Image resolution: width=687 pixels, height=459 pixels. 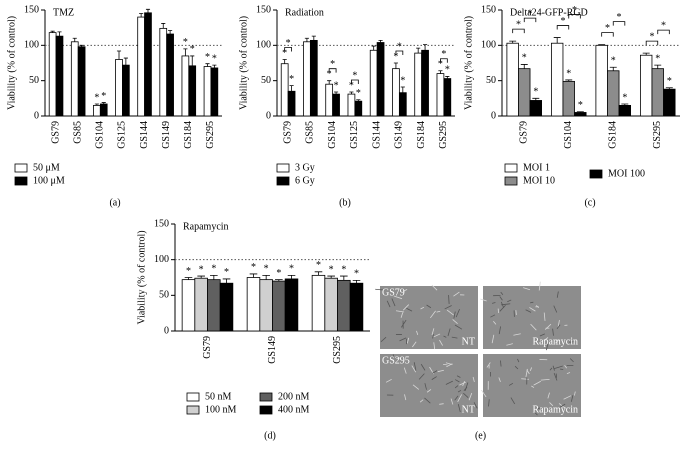 What do you see at coordinates (218, 396) in the screenshot?
I see `legend-label: 50 nM` at bounding box center [218, 396].